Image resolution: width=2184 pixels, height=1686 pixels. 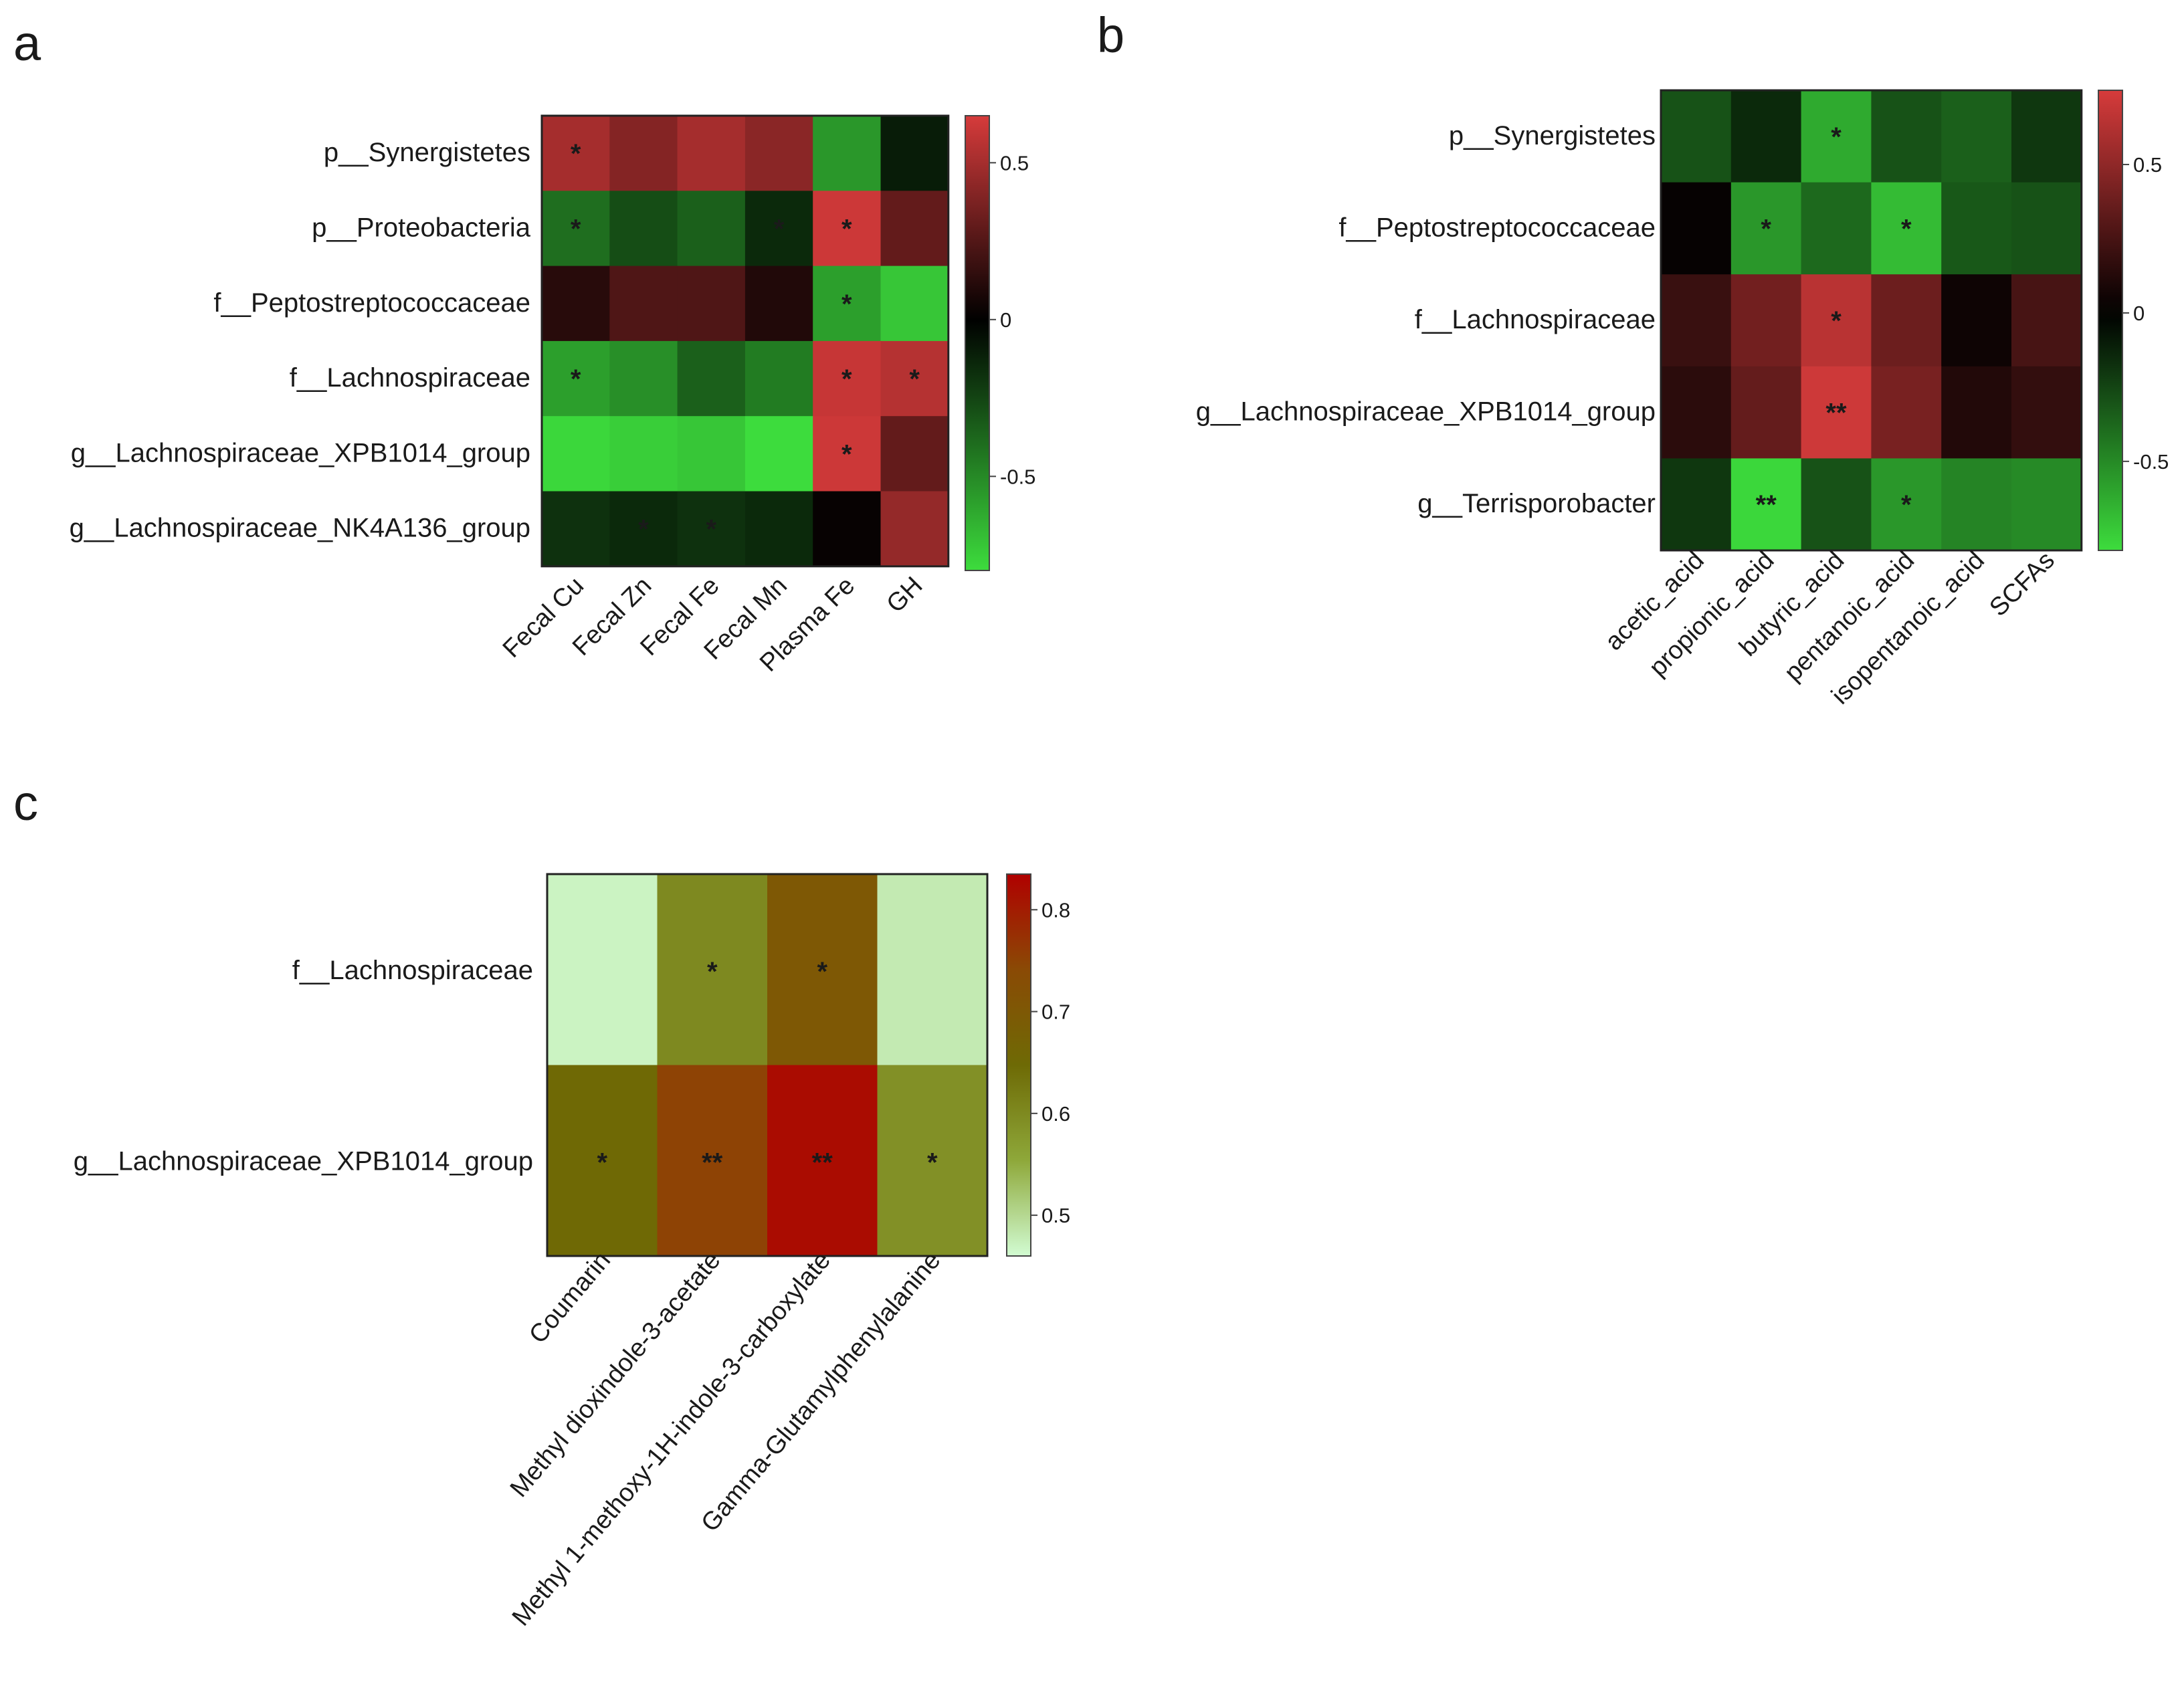 I want to click on panel-c-row-label: f__Lachnospiraceae, so click(x=412, y=971).